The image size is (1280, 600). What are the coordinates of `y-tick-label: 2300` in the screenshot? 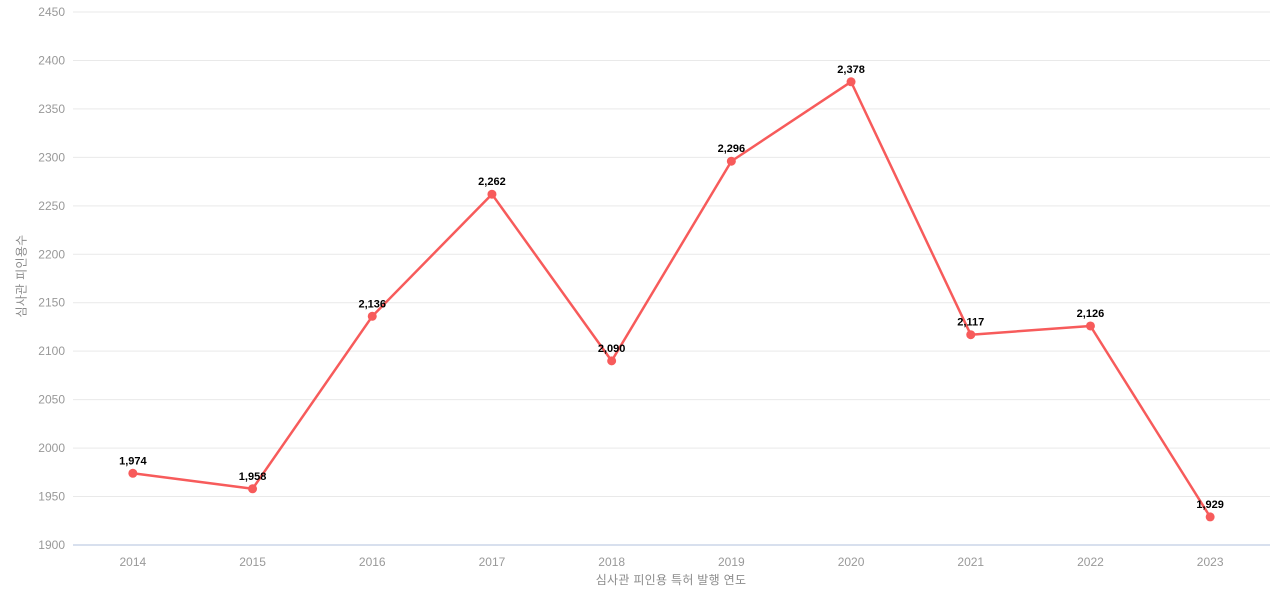 It's located at (51, 157).